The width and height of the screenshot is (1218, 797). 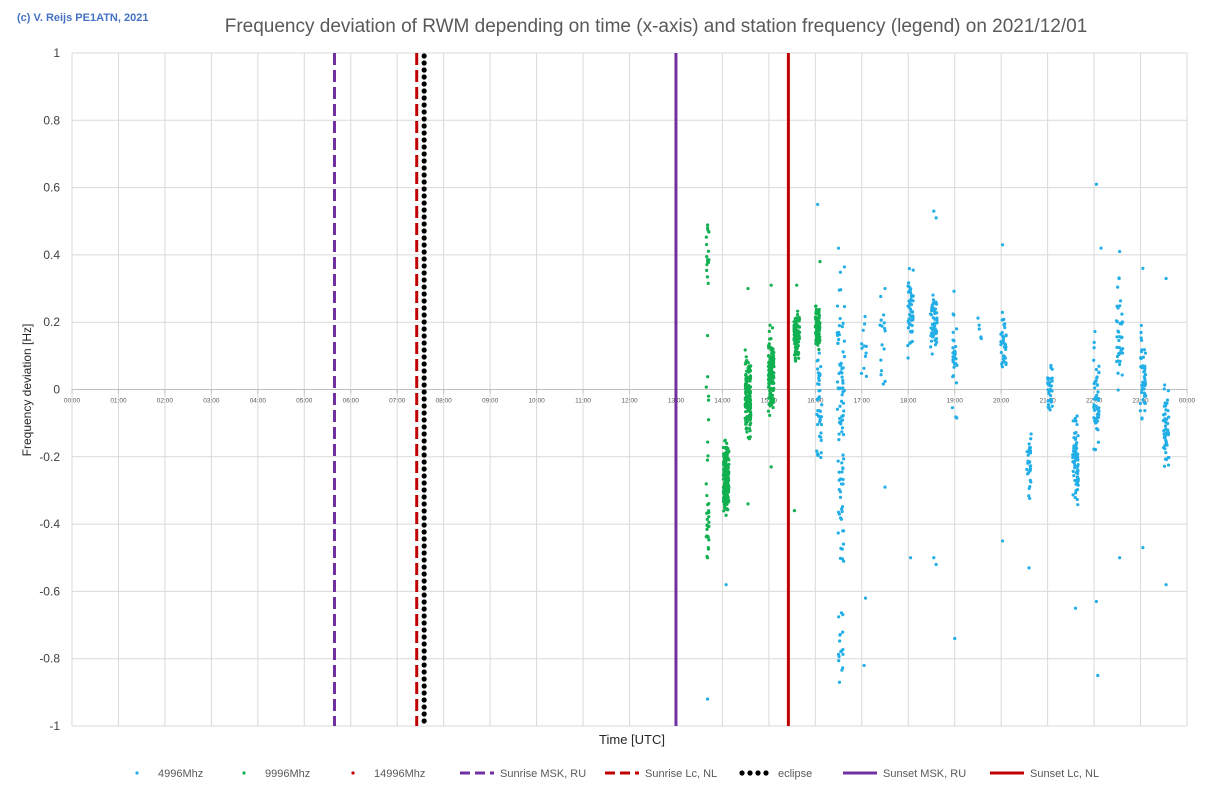 I want to click on x-tick-label: 12:00, so click(x=629, y=401).